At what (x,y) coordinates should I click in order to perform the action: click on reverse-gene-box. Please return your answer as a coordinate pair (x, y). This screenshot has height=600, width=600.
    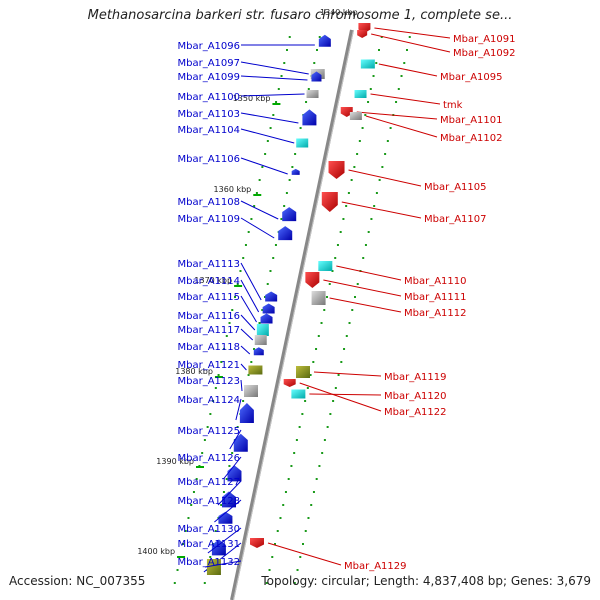
    Looking at the image, I should click on (318, 298).